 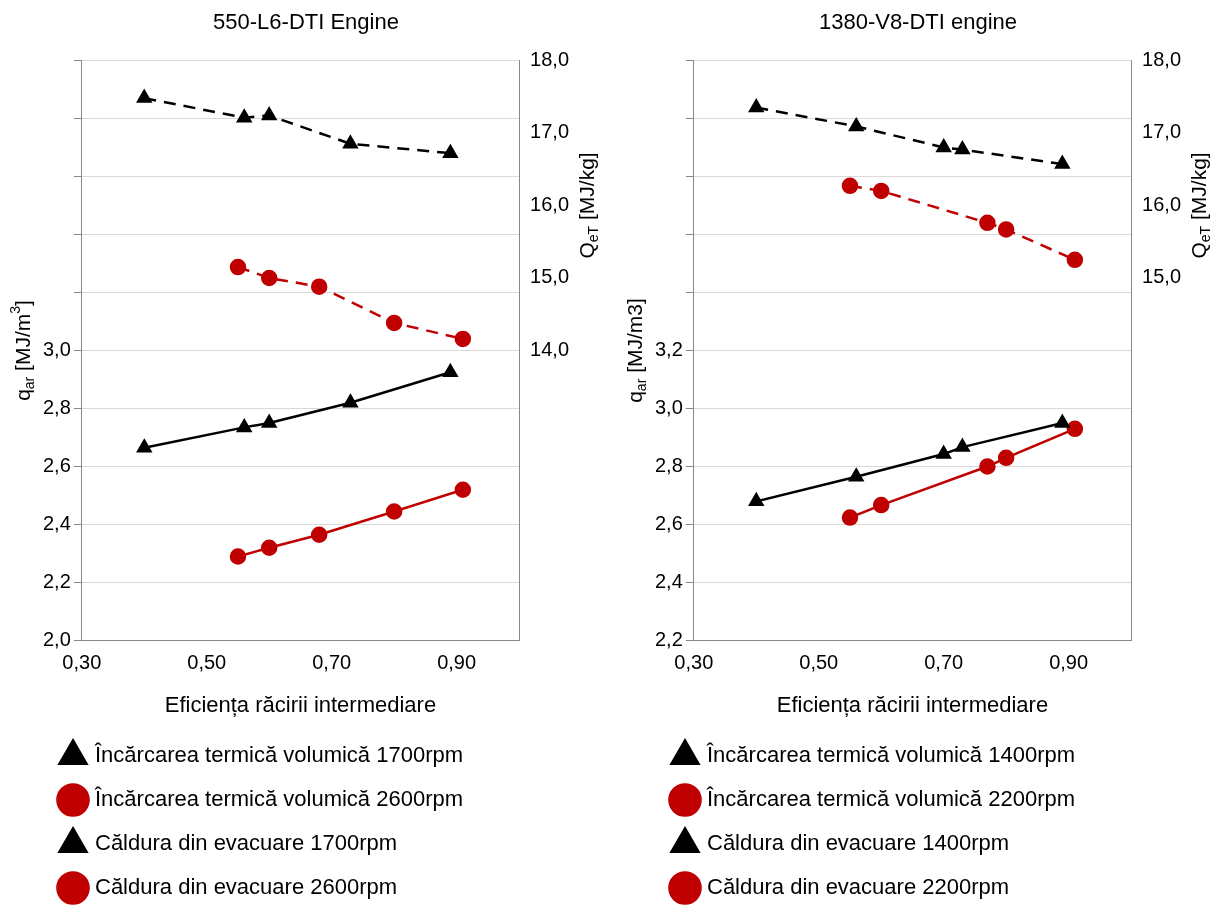 I want to click on legend-label: Încărcarea termică volumică 1700rpm, so click(x=279, y=755).